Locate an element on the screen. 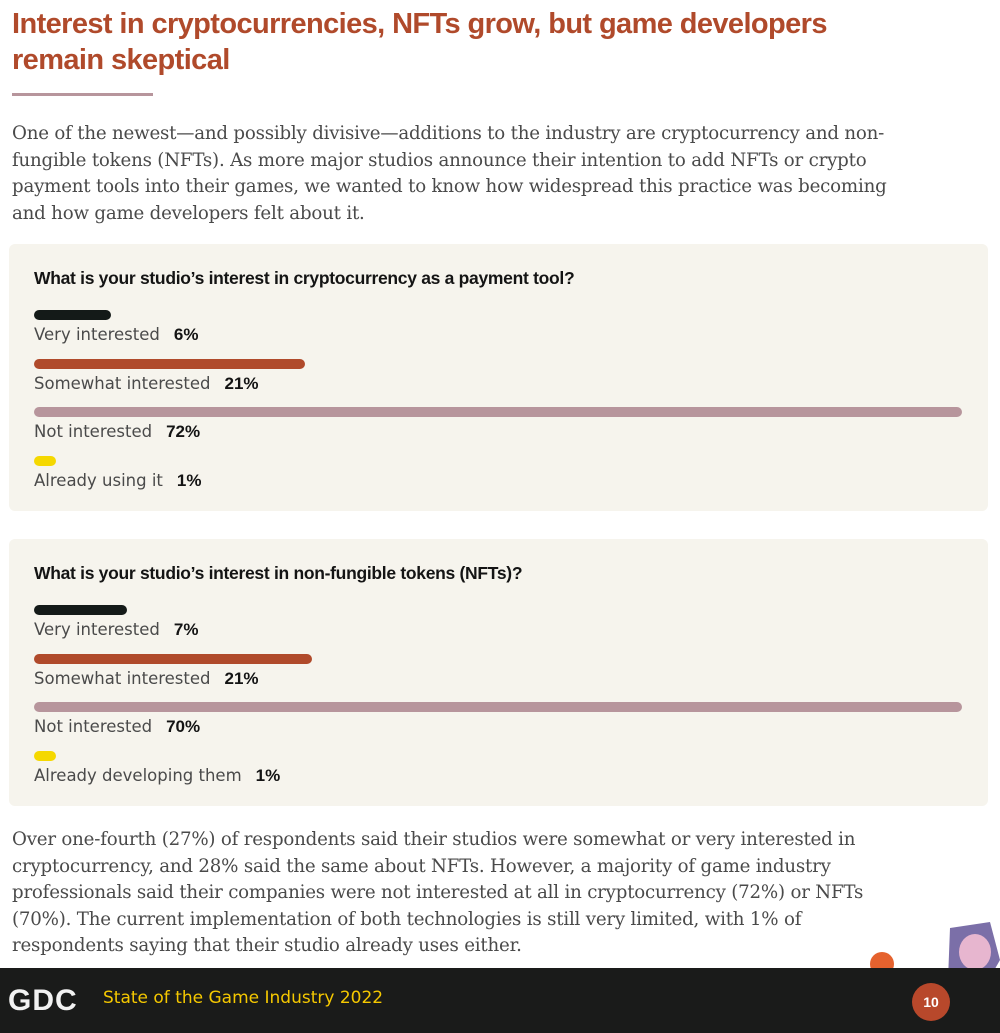  category-label: Already developing them is located at coordinates (138, 775).